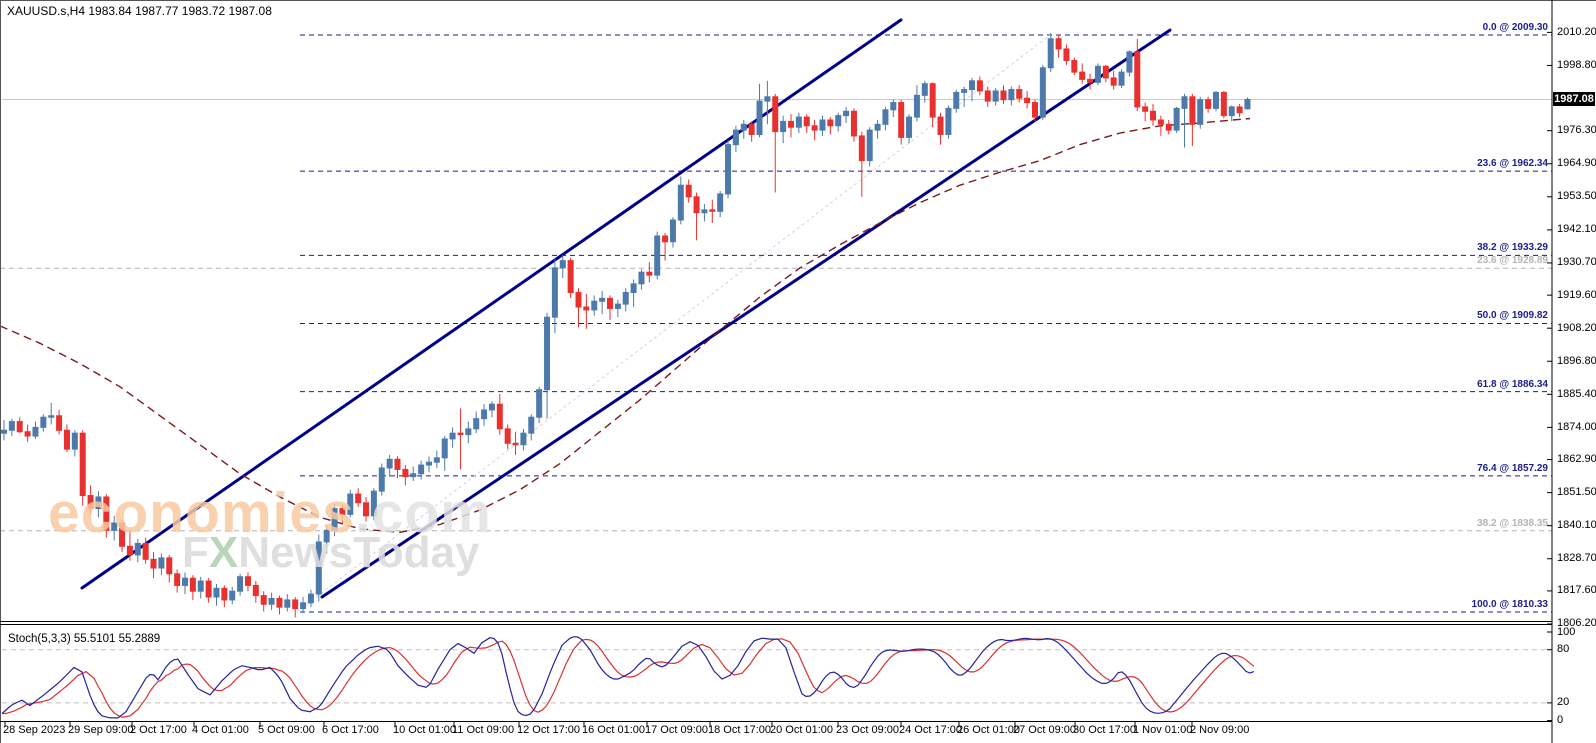 This screenshot has width=1596, height=743. What do you see at coordinates (613, 730) in the screenshot?
I see `time-axis-label: 16 Oct 01:00` at bounding box center [613, 730].